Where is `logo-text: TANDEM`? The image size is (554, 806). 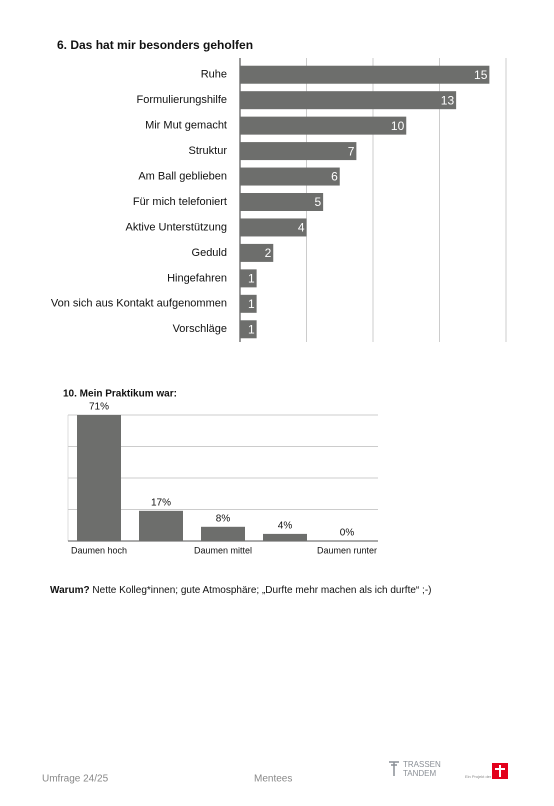 logo-text: TANDEM is located at coordinates (420, 773).